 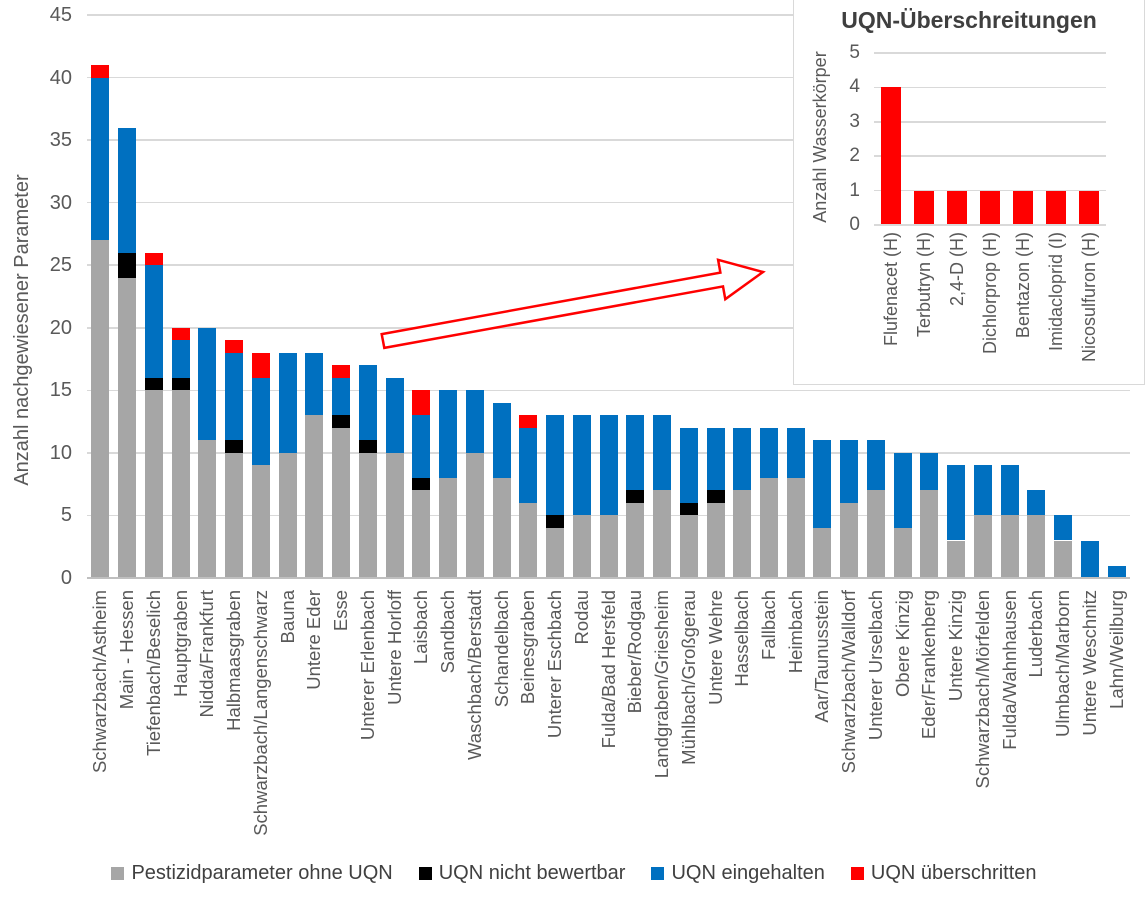 What do you see at coordinates (742, 638) in the screenshot?
I see `x-category-label: Hasselbach` at bounding box center [742, 638].